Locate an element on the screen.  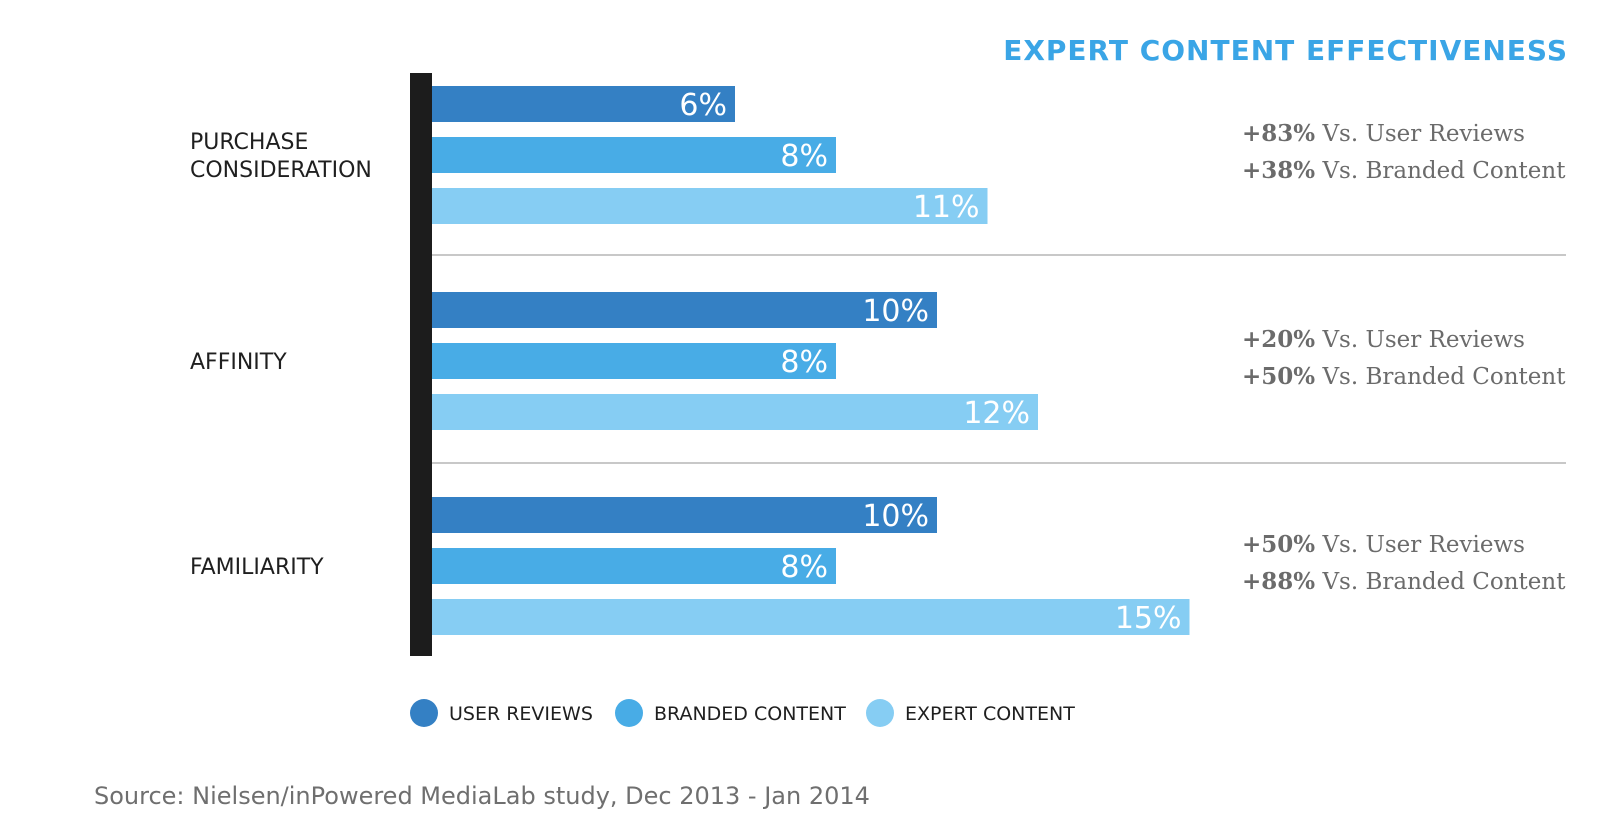
comparison-annotation: +50% Vs. Branded Content is located at coordinates (1404, 376).